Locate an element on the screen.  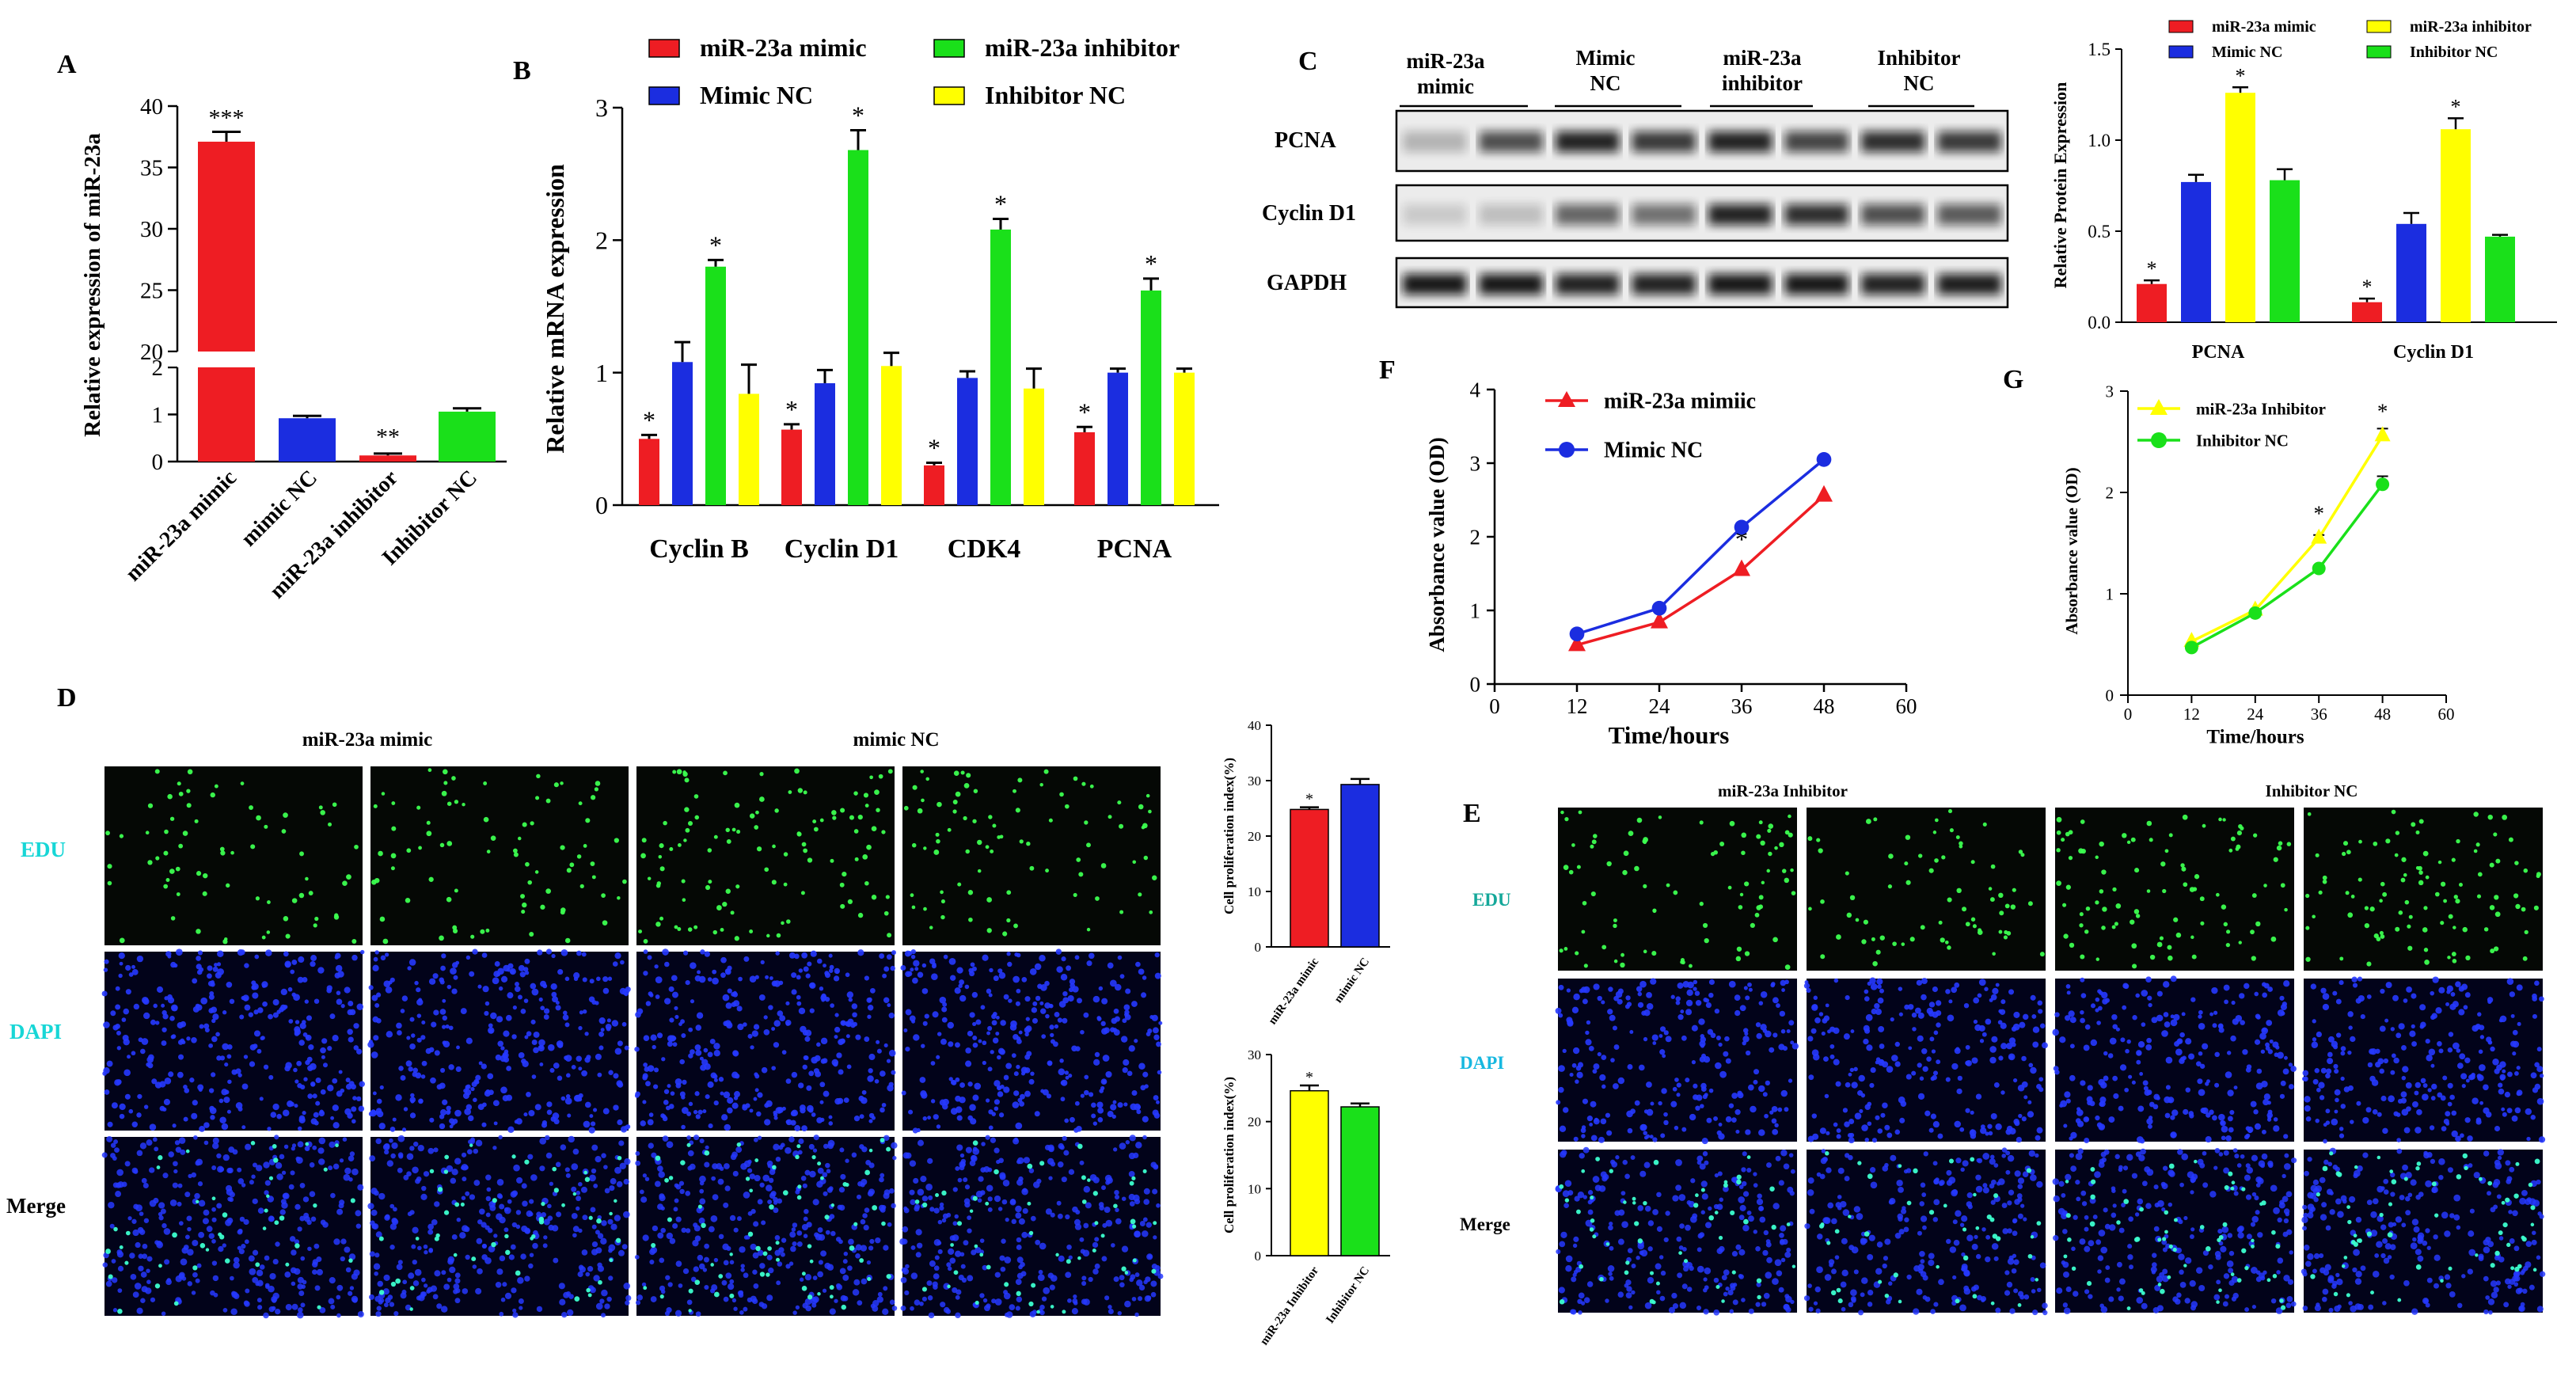
blot-lane-4-line1: Inhibitor is located at coordinates (1918, 58).